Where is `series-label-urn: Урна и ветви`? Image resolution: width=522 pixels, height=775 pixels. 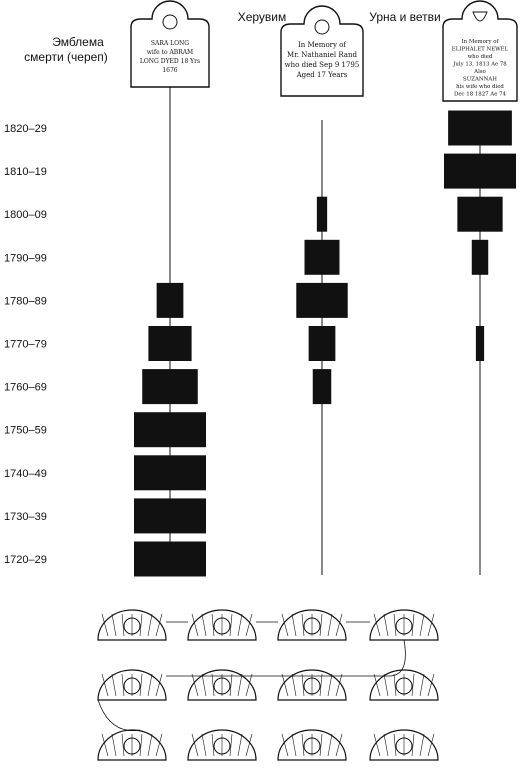
series-label-urn: Урна и ветви is located at coordinates (405, 17).